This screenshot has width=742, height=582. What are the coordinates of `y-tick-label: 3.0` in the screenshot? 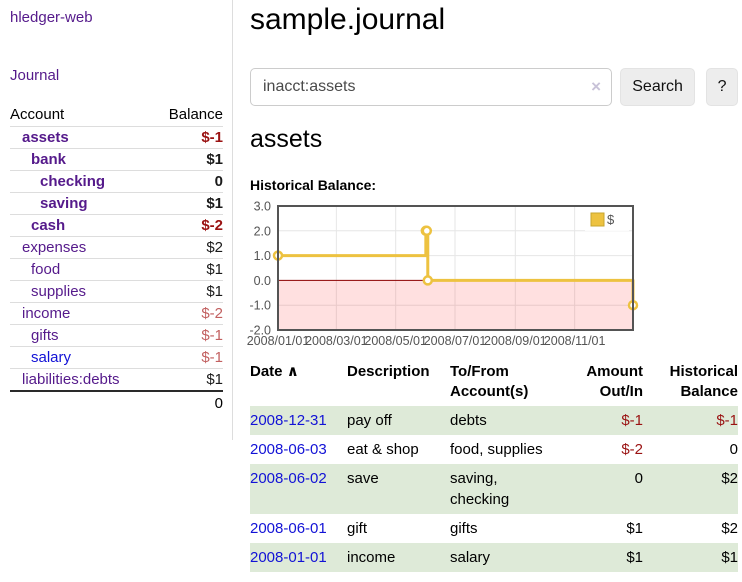 It's located at (262, 207).